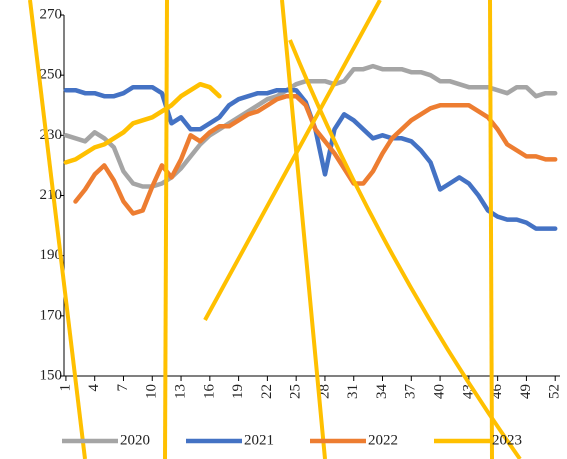 This screenshot has height=459, width=567. Describe the element at coordinates (526, 391) in the screenshot. I see `x-tick-label: 49` at that location.